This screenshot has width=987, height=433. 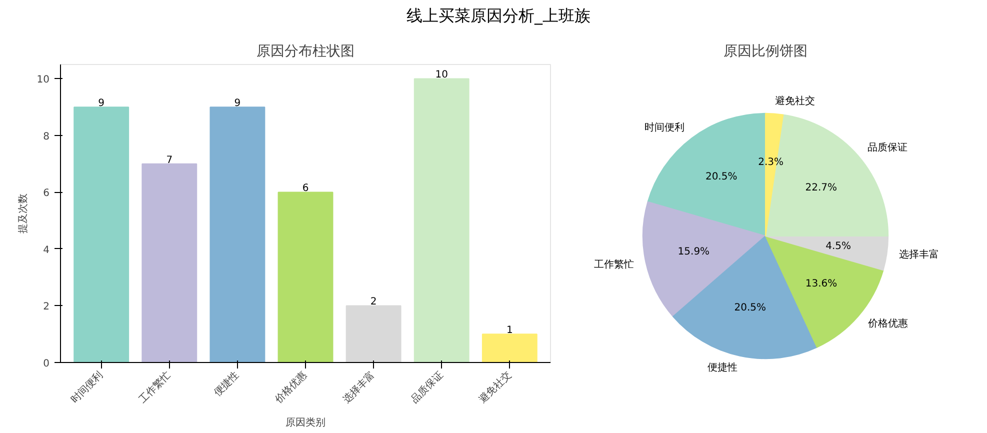 What do you see at coordinates (46, 136) in the screenshot?
I see `y-tick-label: 8` at bounding box center [46, 136].